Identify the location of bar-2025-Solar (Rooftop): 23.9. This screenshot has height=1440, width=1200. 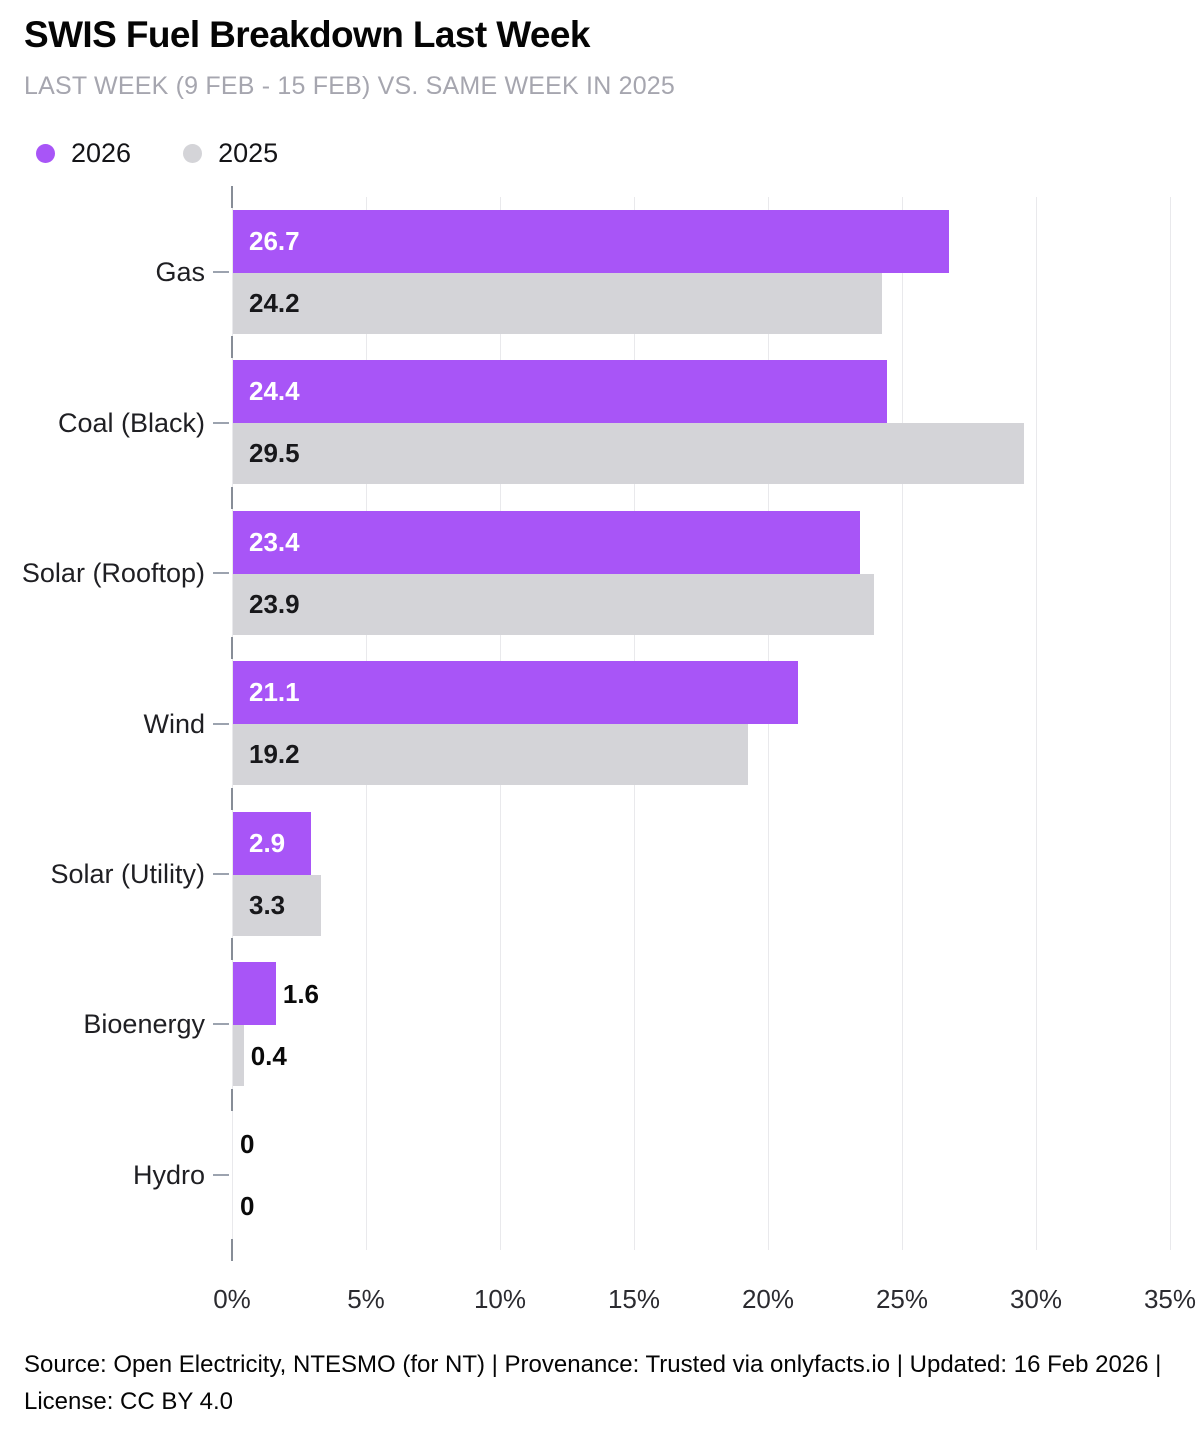
(553, 604).